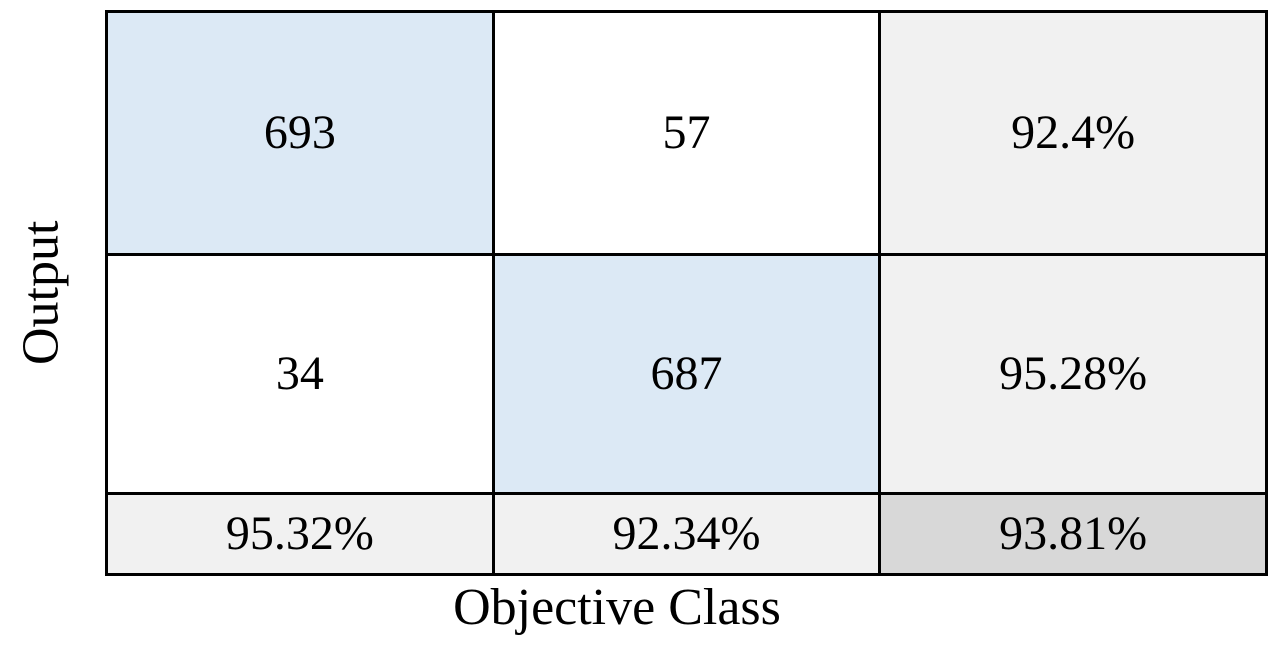 The height and width of the screenshot is (655, 1280). I want to click on overall-accuracy-cell: 93.81%, so click(1073, 534).